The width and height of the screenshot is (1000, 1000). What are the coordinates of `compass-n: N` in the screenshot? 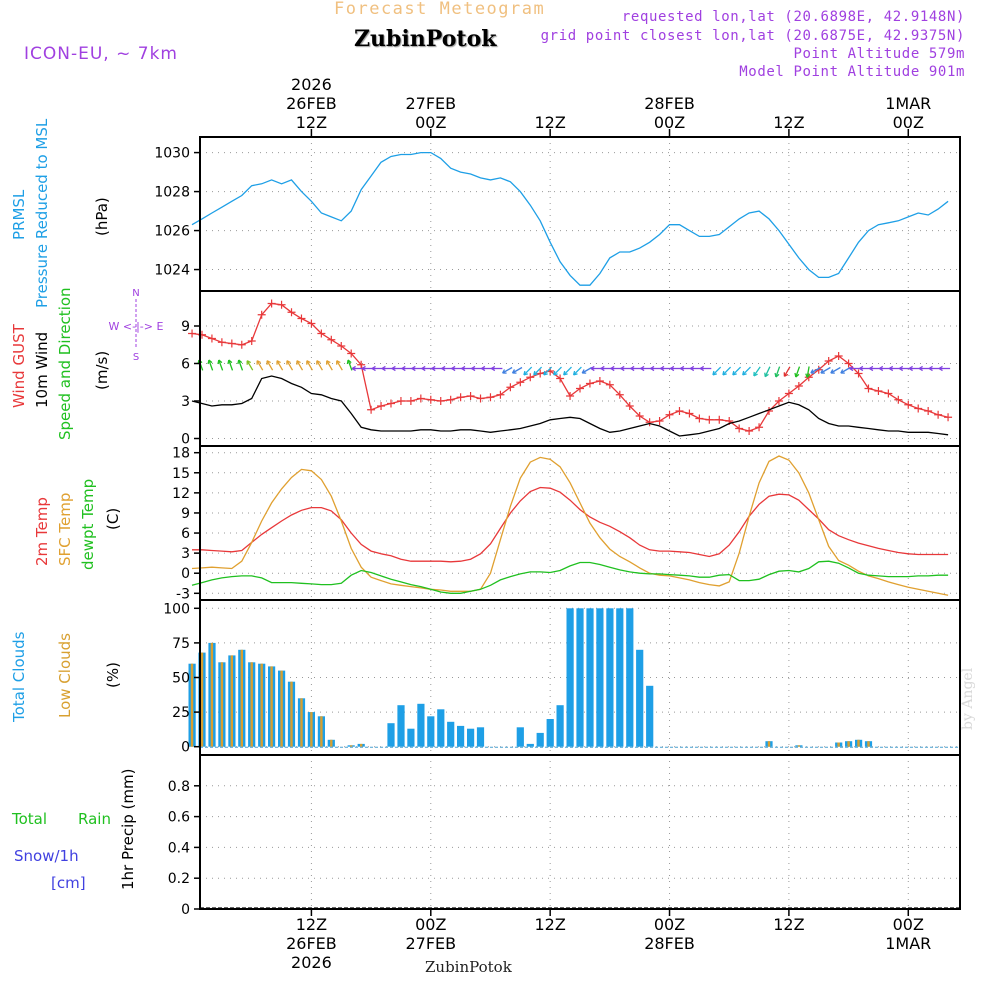 It's located at (135, 293).